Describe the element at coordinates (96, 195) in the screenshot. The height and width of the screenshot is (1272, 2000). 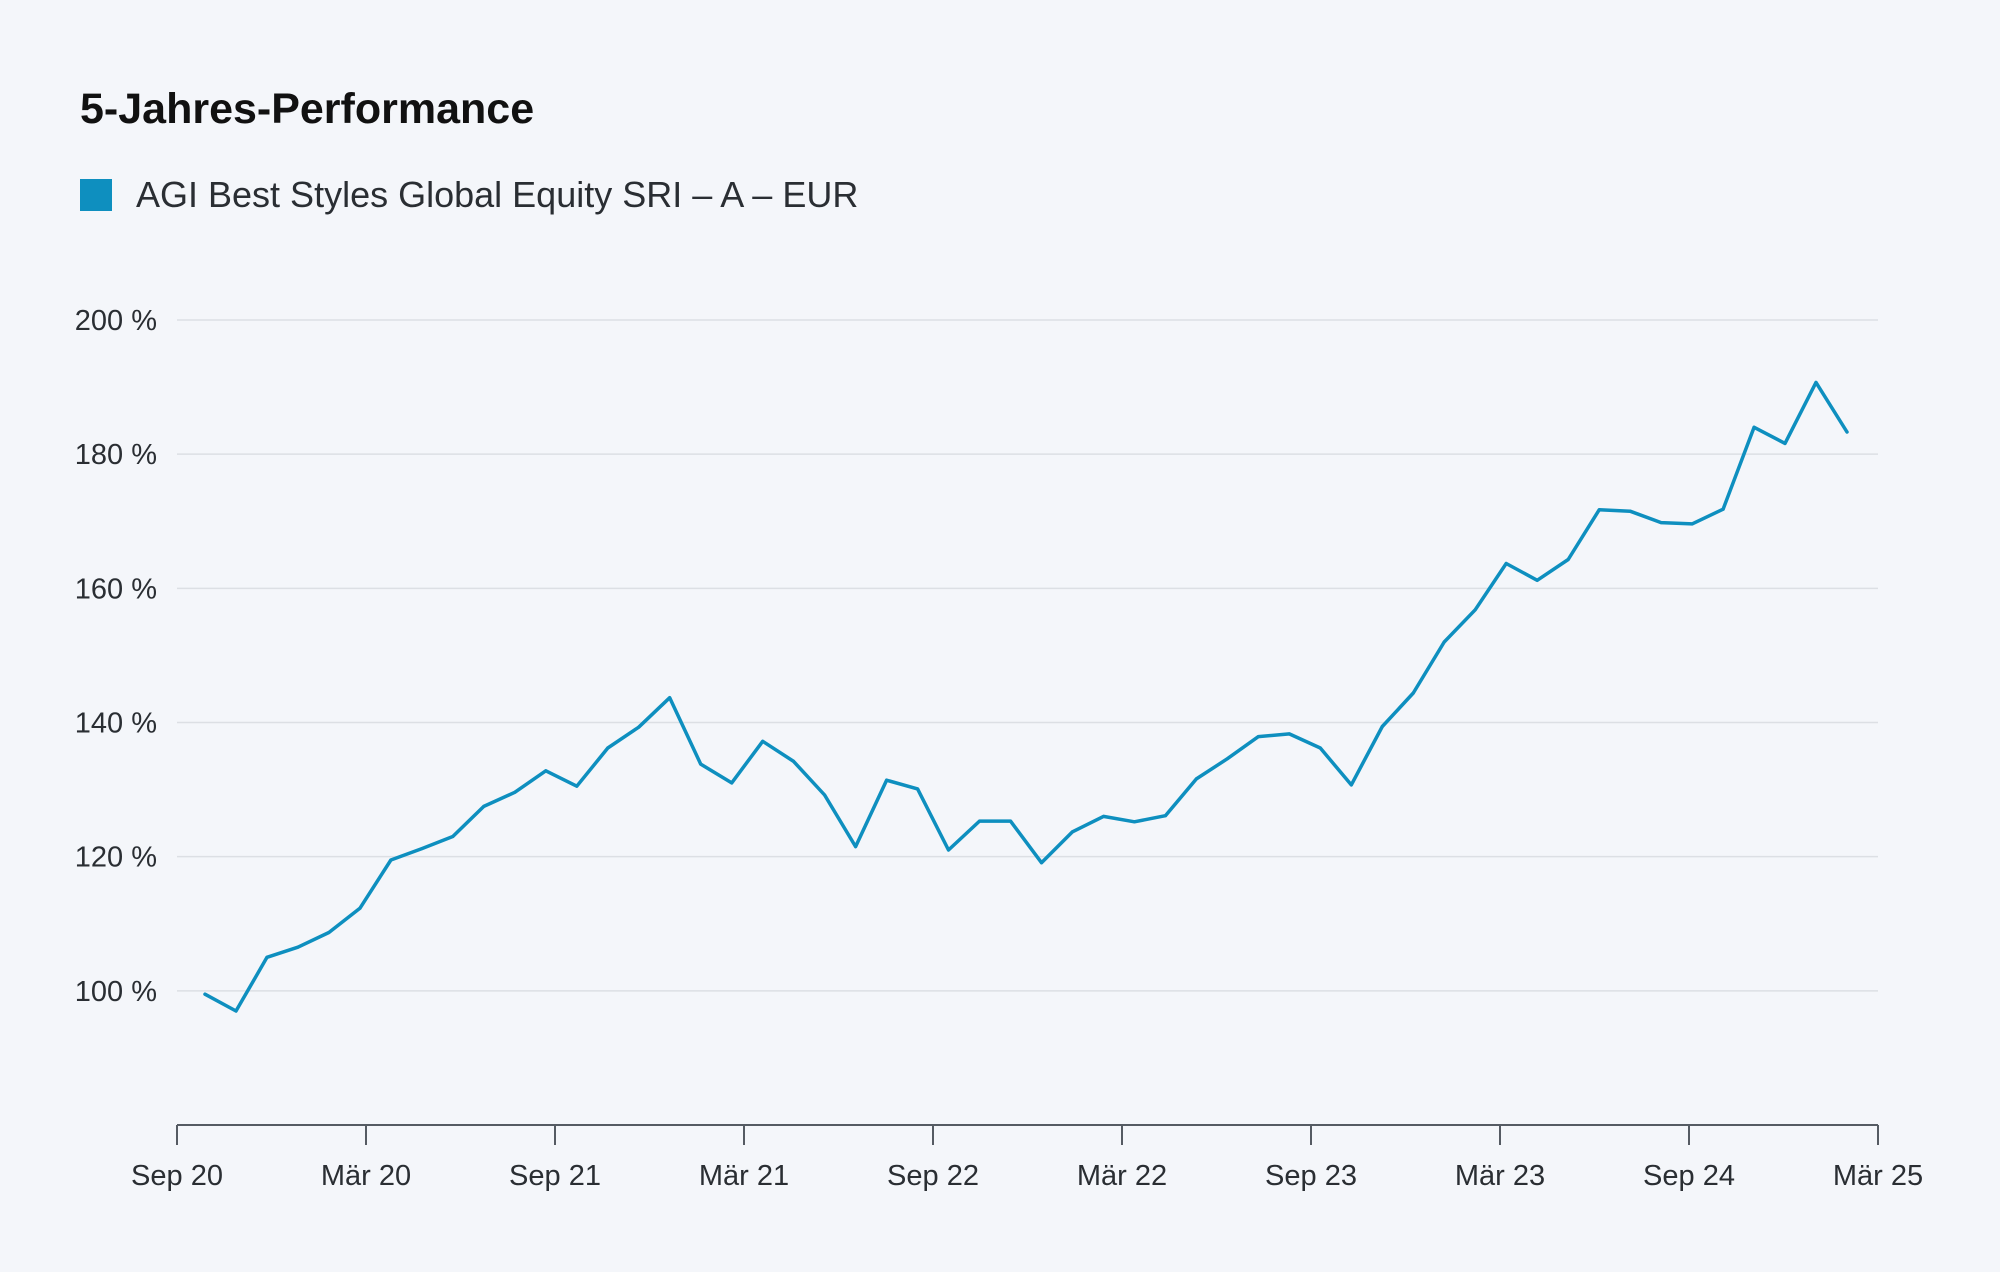
I see `legend-swatch` at that location.